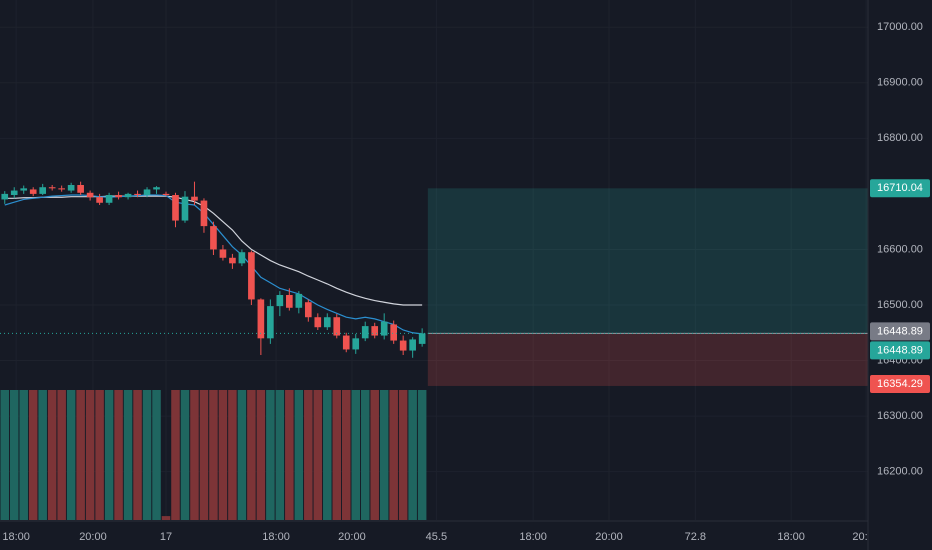 This screenshot has width=932, height=550. What do you see at coordinates (609, 537) in the screenshot?
I see `x-tick-label: 20:00` at bounding box center [609, 537].